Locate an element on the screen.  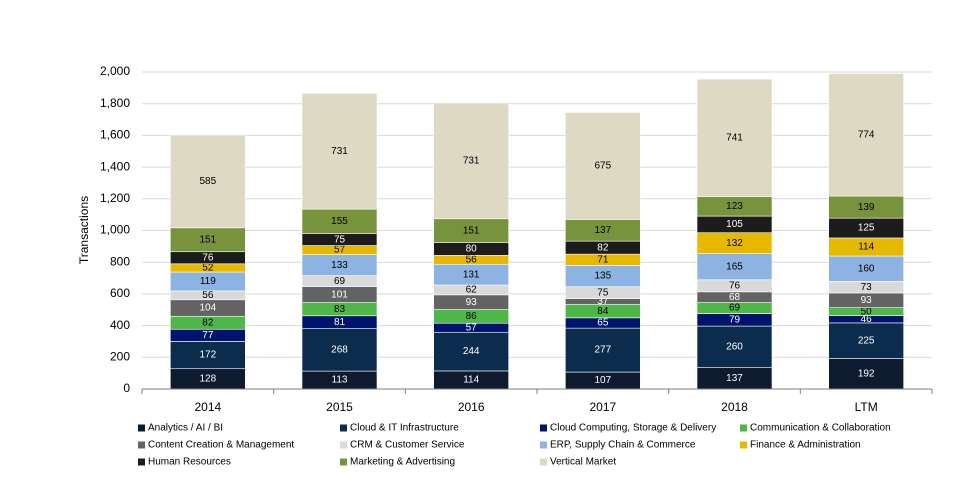
segment-label: 101 is located at coordinates (339, 294).